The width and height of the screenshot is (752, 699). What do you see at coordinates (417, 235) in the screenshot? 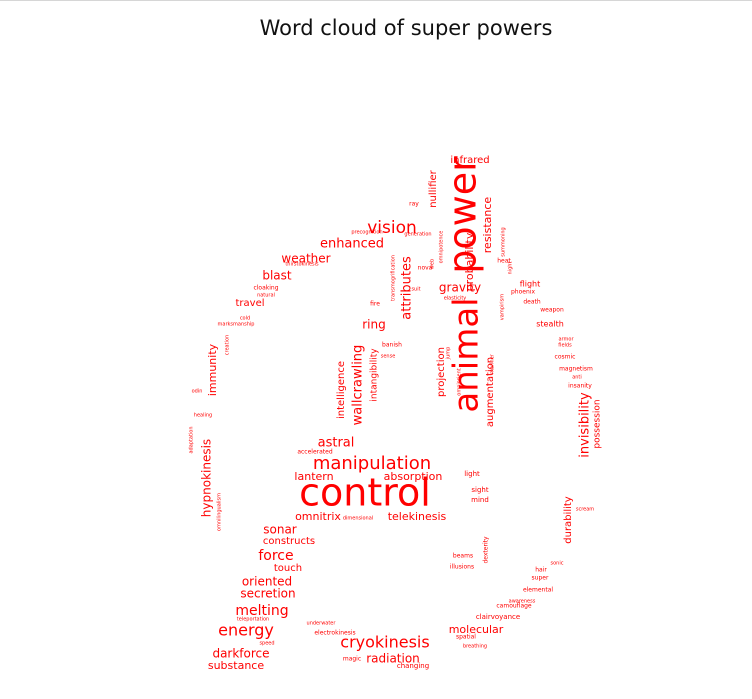
I see `cloud-word: generation` at bounding box center [417, 235].